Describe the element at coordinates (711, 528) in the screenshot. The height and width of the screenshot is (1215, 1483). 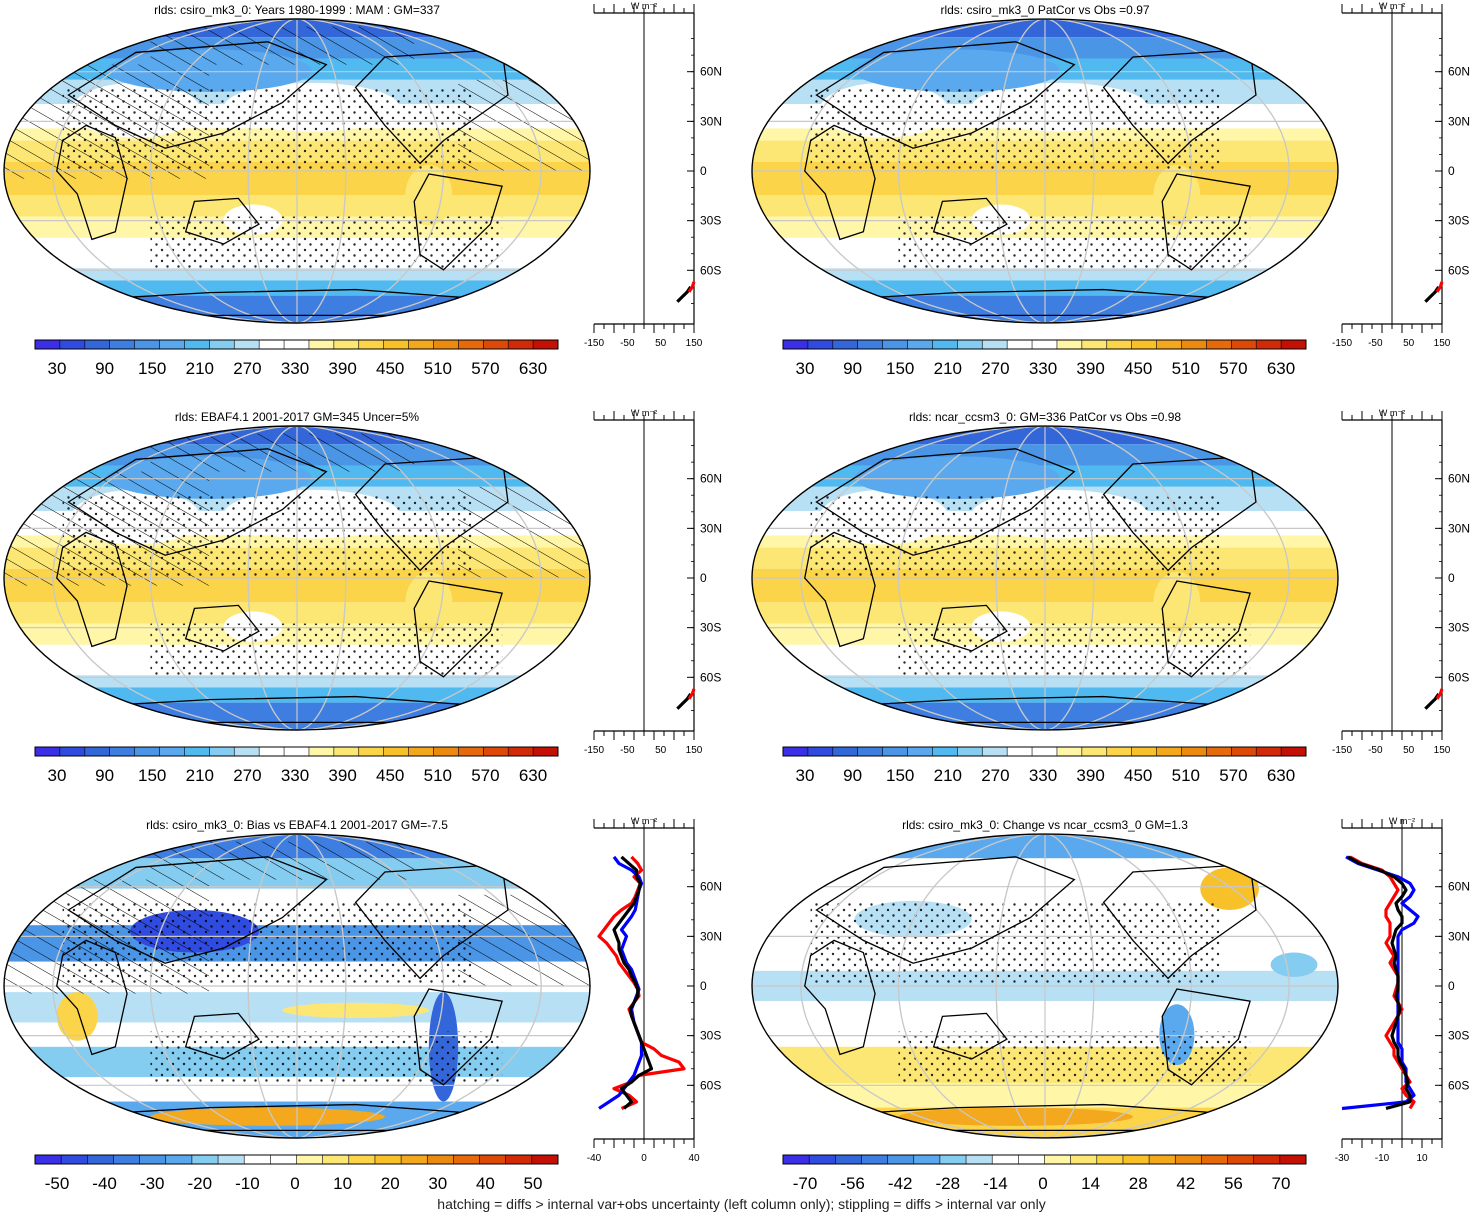
I see `latitude-tick-label: 30N` at that location.